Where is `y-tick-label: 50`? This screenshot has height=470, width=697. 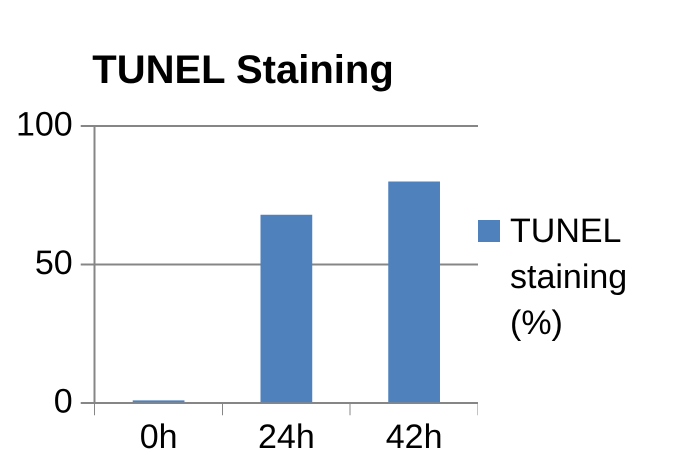 y-tick-label: 50 is located at coordinates (53, 263).